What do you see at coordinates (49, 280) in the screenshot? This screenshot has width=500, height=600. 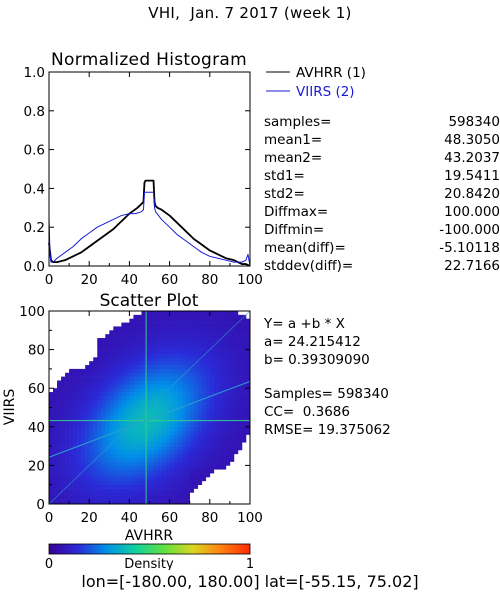 I see `histogram-x-tick-label: 0` at bounding box center [49, 280].